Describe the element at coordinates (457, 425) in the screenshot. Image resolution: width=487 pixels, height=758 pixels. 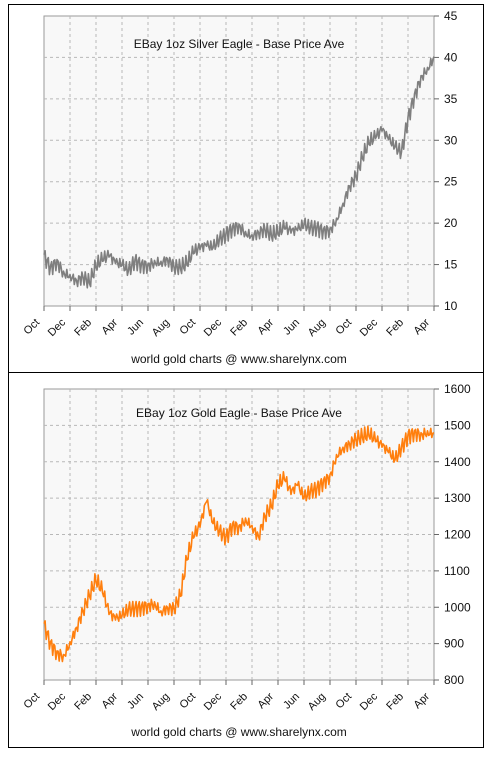
I see `gold-y-tick-label: 1500` at that location.